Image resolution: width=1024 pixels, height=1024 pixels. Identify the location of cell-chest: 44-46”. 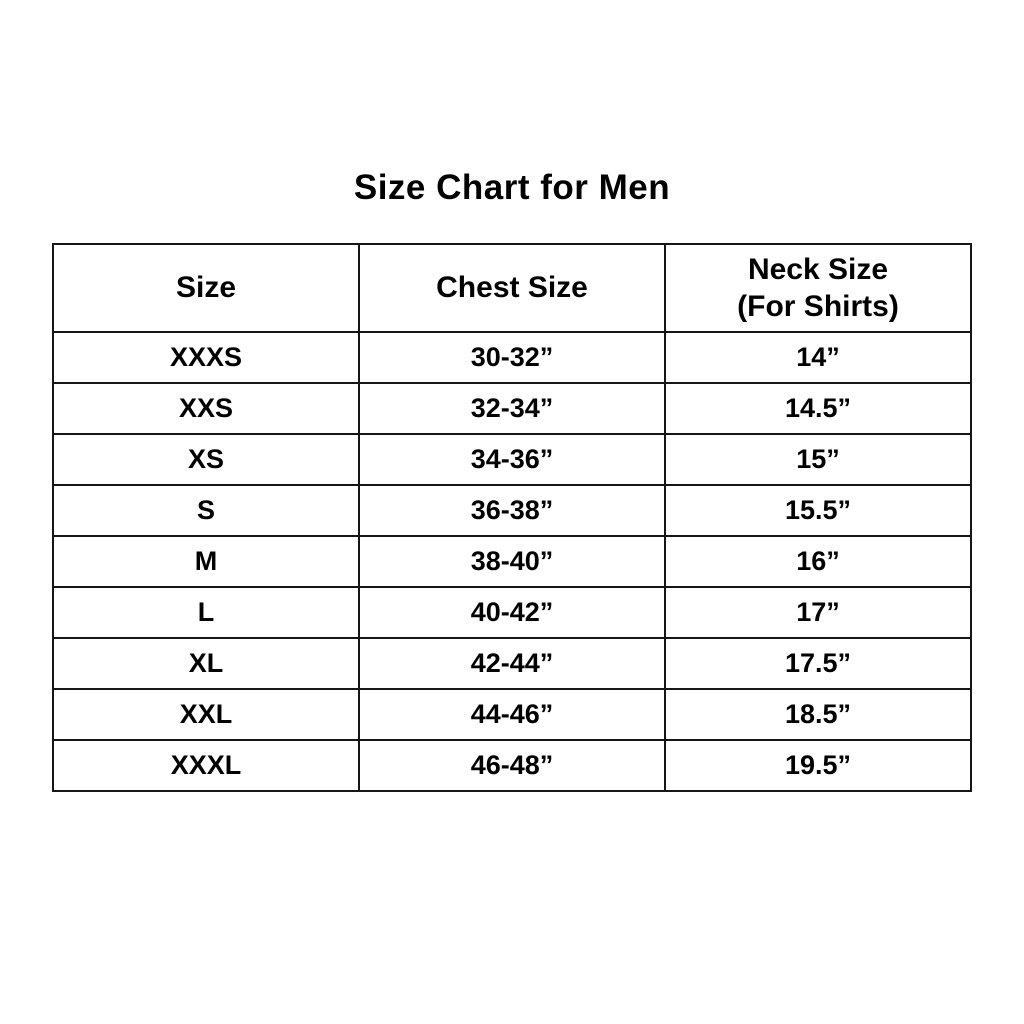
(512, 714).